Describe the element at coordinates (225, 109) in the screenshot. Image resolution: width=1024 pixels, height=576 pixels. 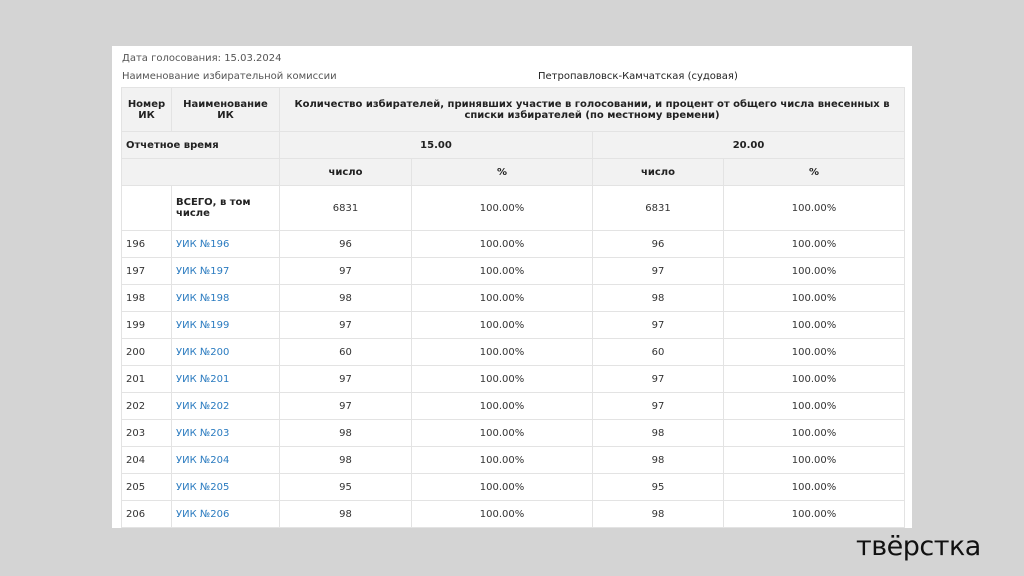
I see `header-name: Наименование ИК` at that location.